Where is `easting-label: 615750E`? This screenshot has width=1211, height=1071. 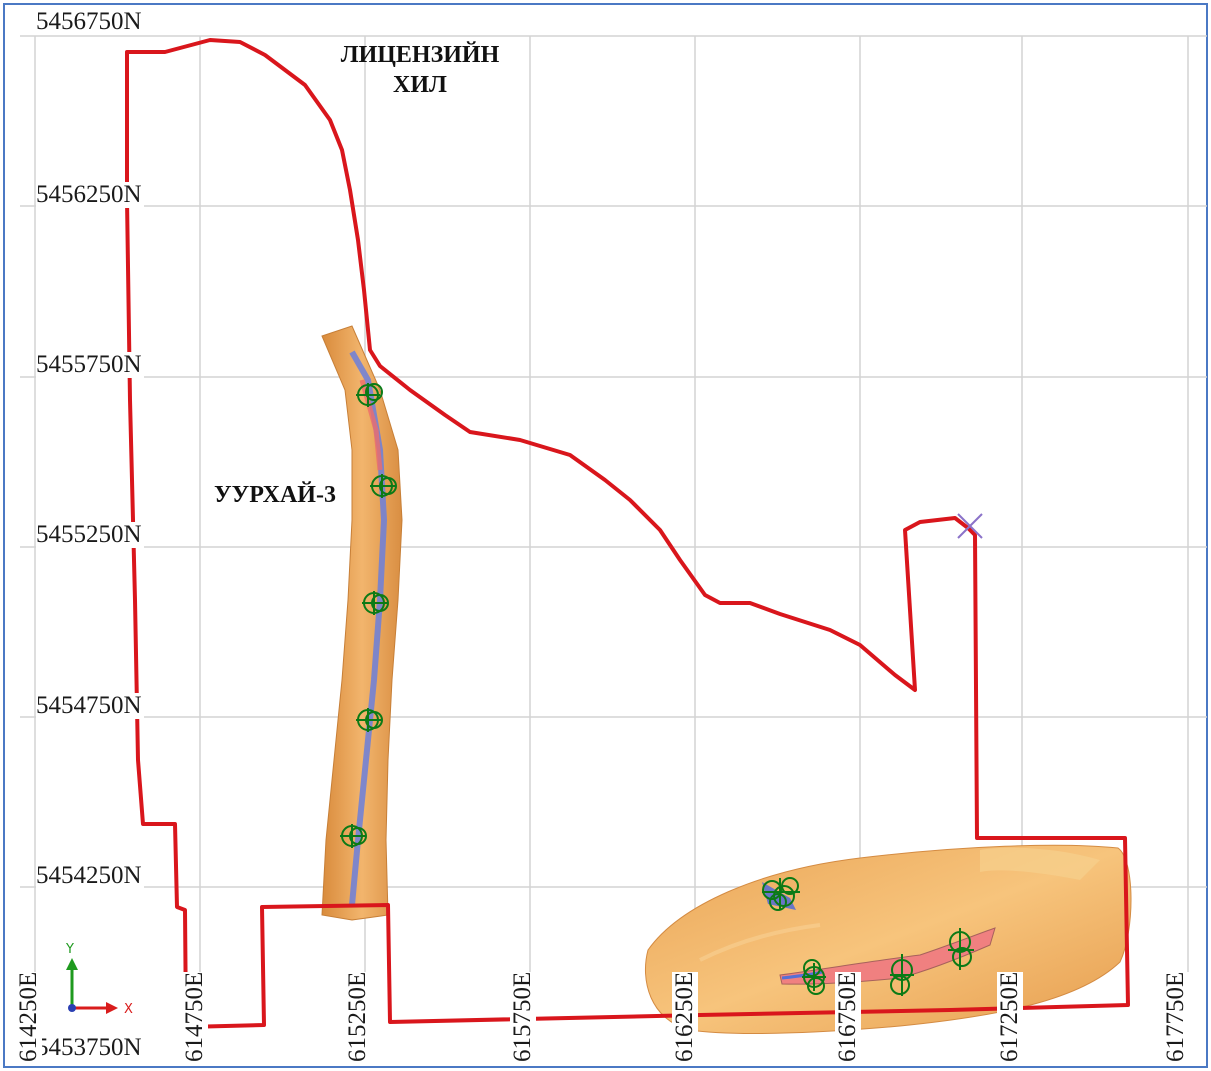 easting-label: 615750E is located at coordinates (522, 1016).